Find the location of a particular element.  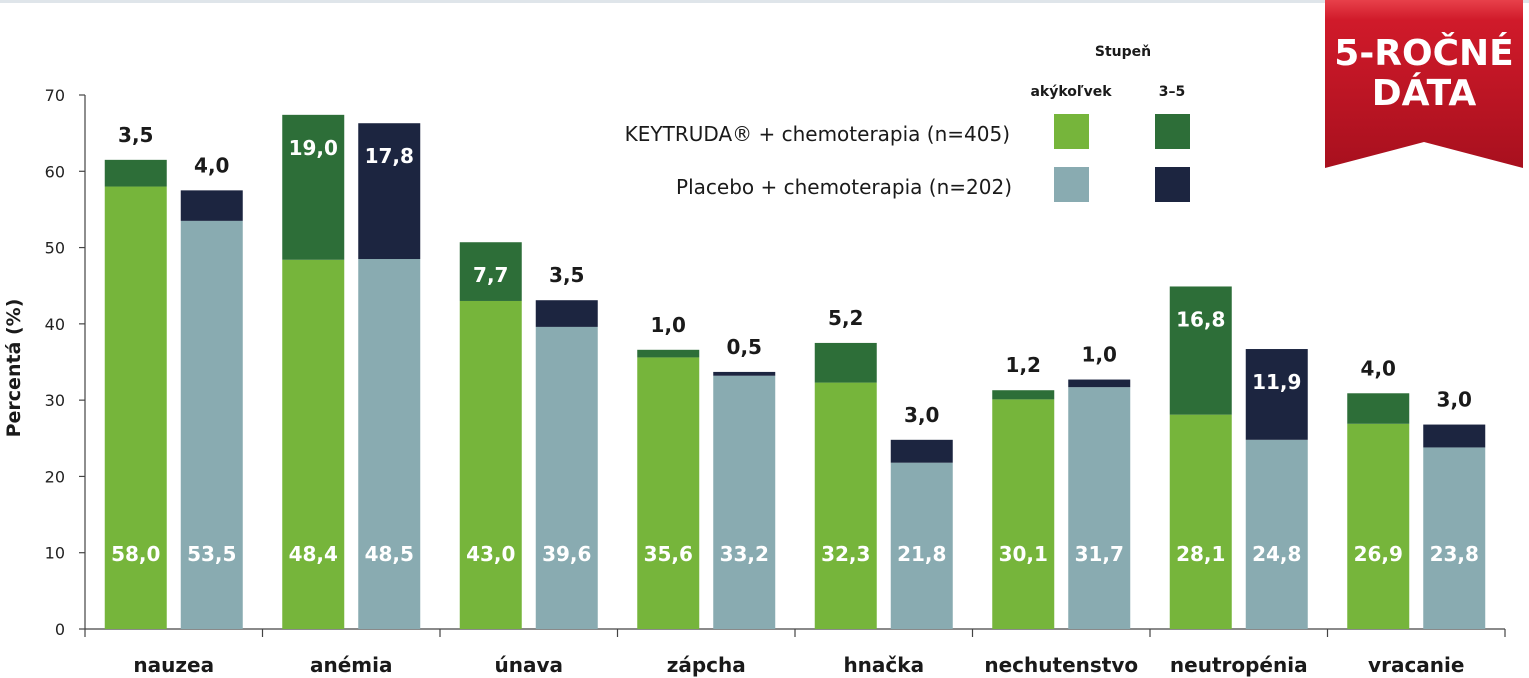

any-grade-value-label: 43,0 is located at coordinates (490, 554).